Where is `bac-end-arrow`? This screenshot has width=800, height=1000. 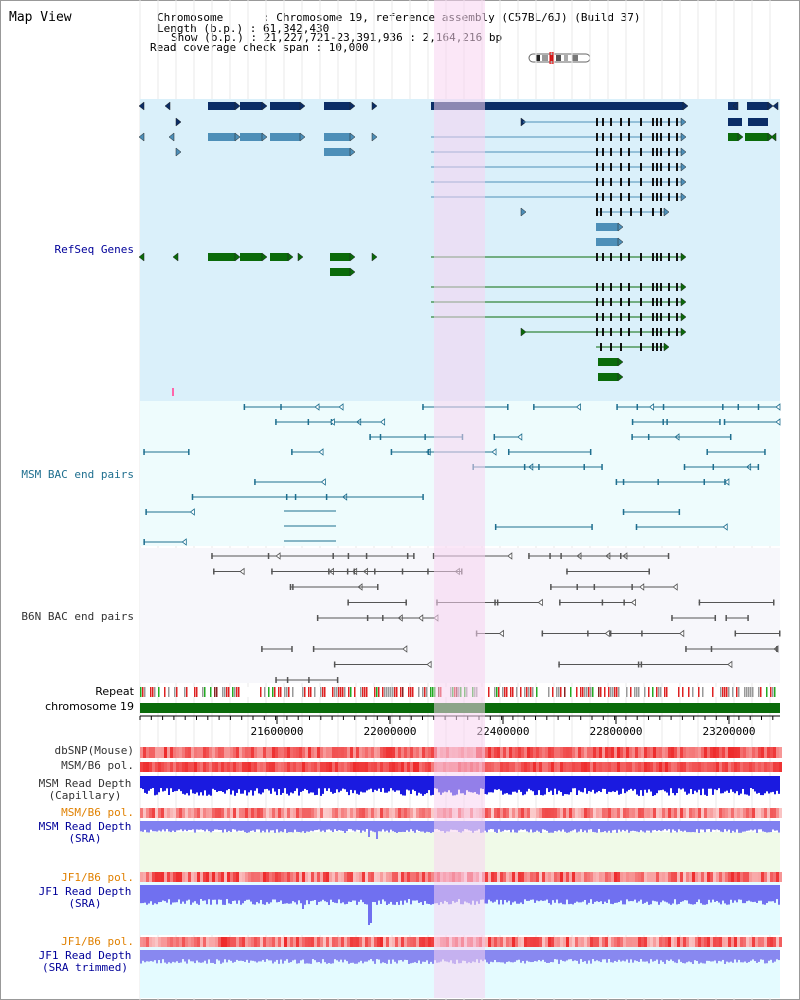 bac-end-arrow is located at coordinates (421, 618).